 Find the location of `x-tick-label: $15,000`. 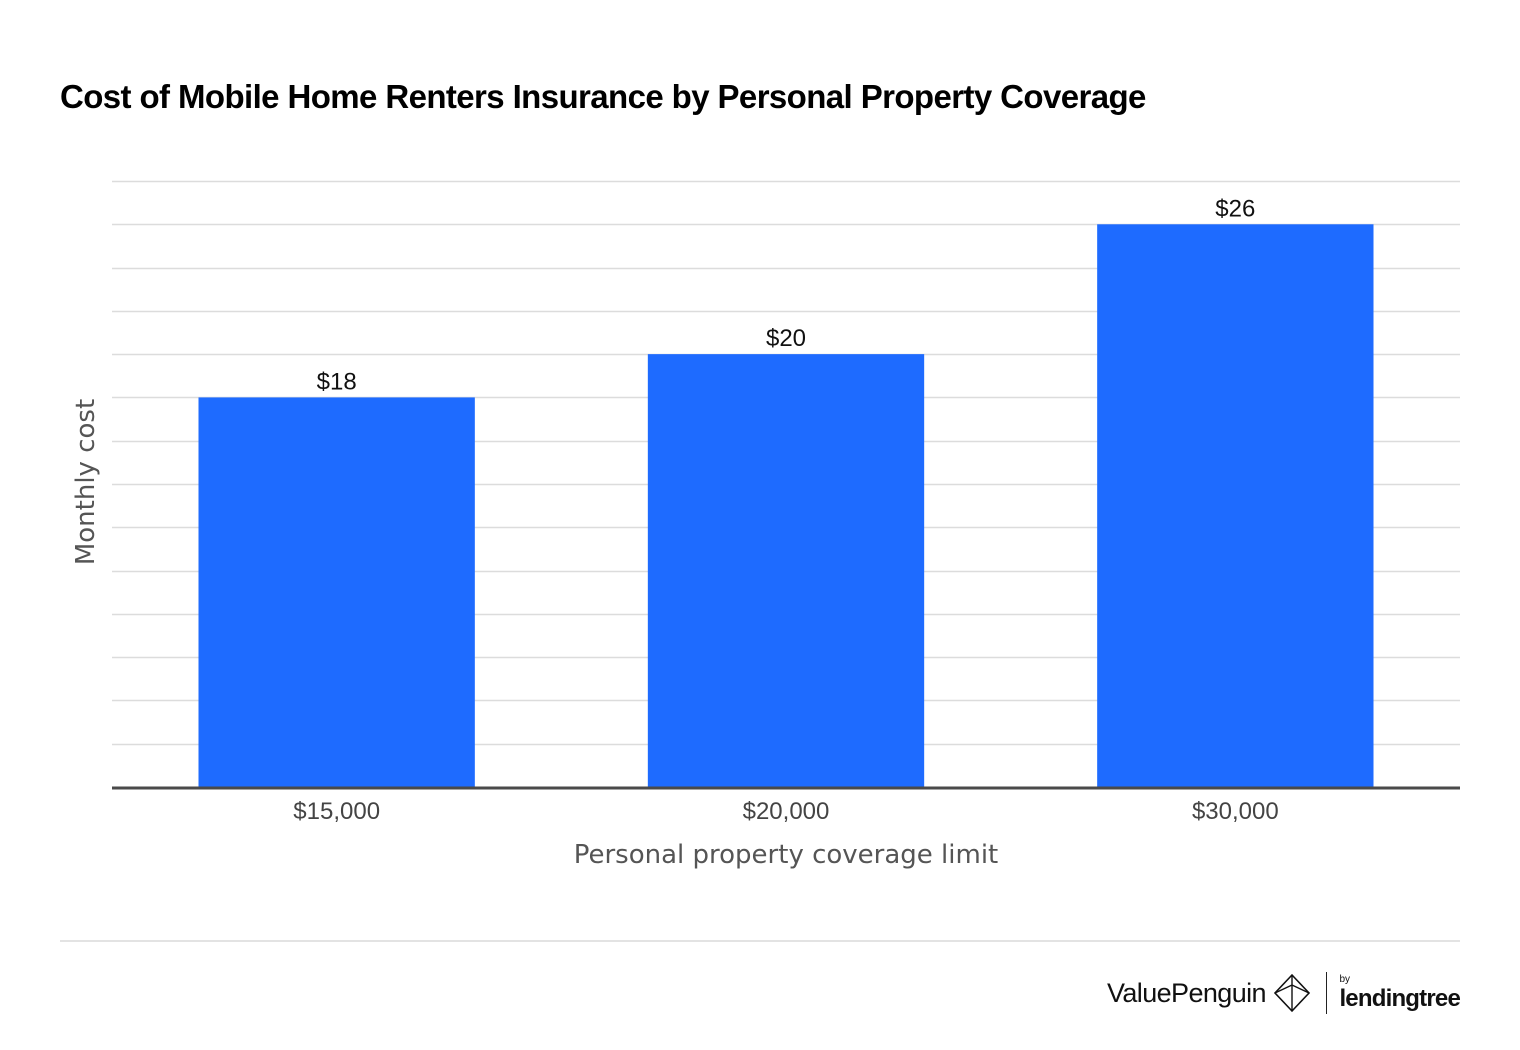

x-tick-label: $15,000 is located at coordinates (336, 811).